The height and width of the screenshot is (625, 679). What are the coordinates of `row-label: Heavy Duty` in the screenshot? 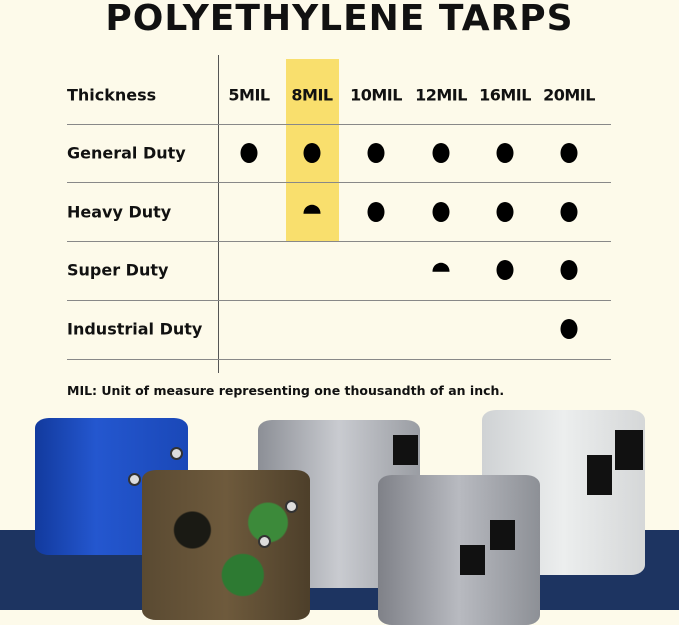 It's located at (119, 212).